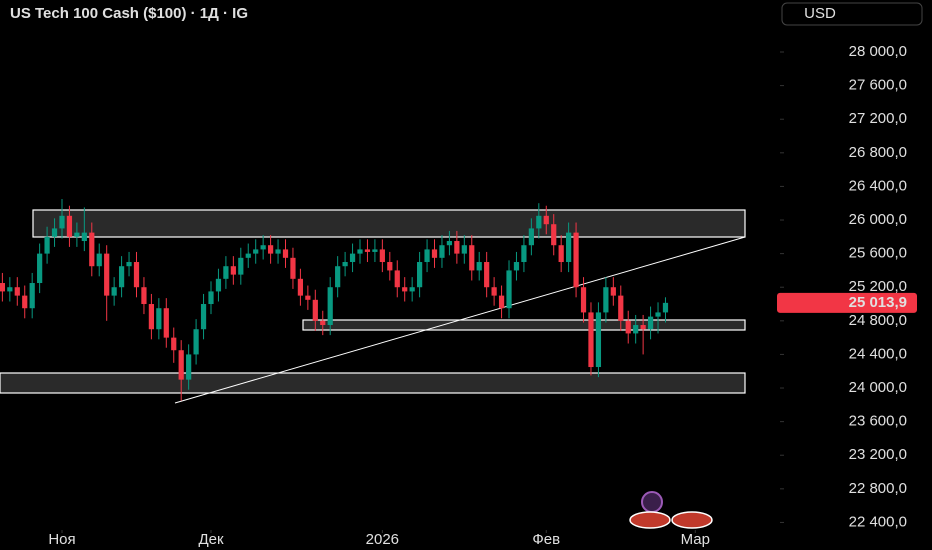 The height and width of the screenshot is (550, 932). What do you see at coordinates (878, 421) in the screenshot?
I see `y-tick-label: 23 600,0` at bounding box center [878, 421].